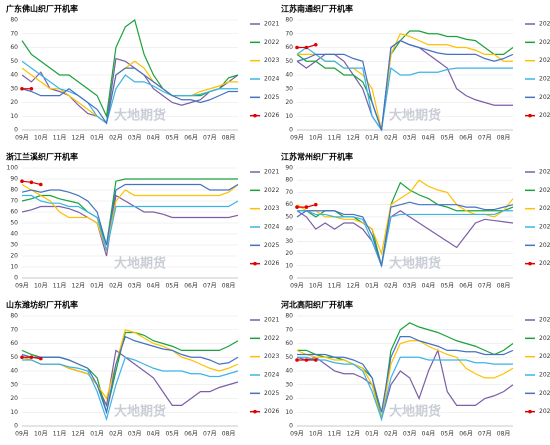 Image resolution: width=550 pixels, height=445 pixels. What do you see at coordinates (14, 33) in the screenshot?
I see `y-tick-label: 70` at bounding box center [14, 33].